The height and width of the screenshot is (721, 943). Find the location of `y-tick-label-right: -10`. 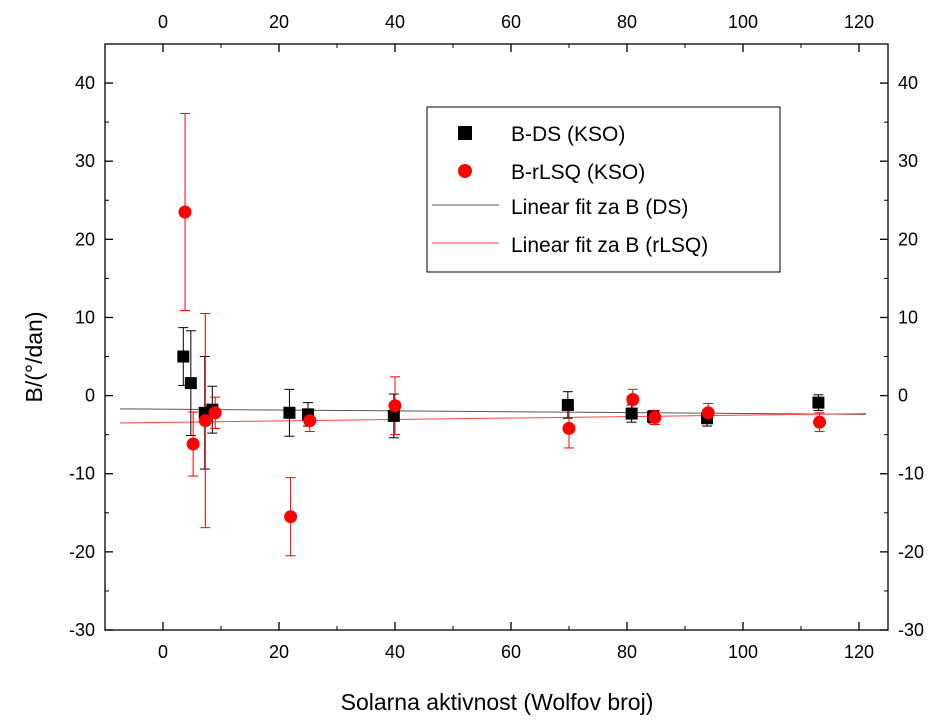

y-tick-label-right: -10 is located at coordinates (911, 474).